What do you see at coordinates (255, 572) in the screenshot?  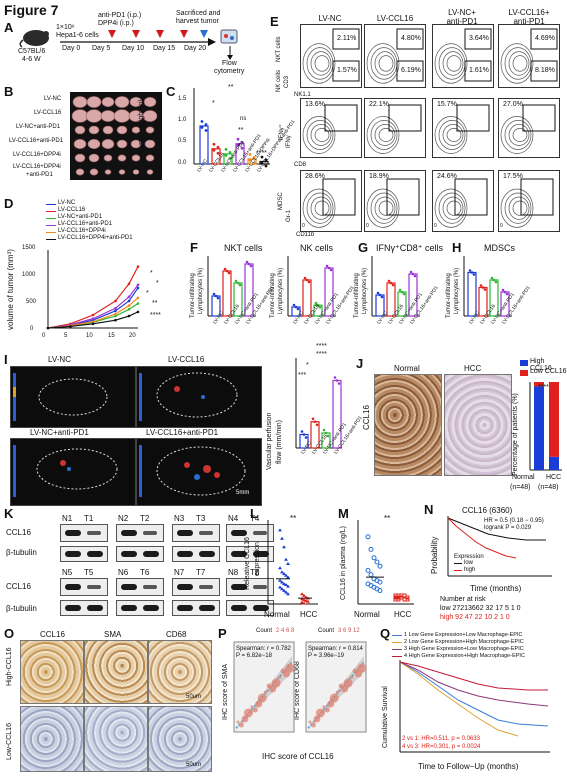 I see `lane-label: T8` at bounding box center [255, 572].